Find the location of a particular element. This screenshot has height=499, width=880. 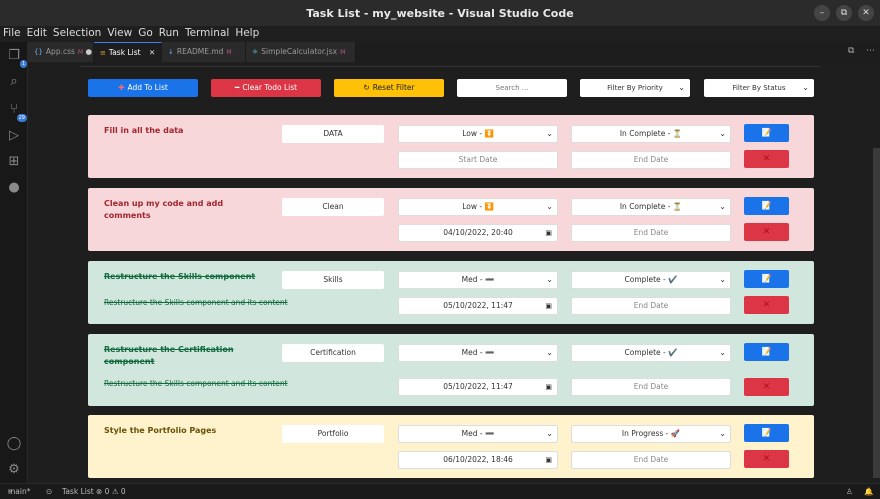

refresh-icon: ↻ is located at coordinates (366, 87).